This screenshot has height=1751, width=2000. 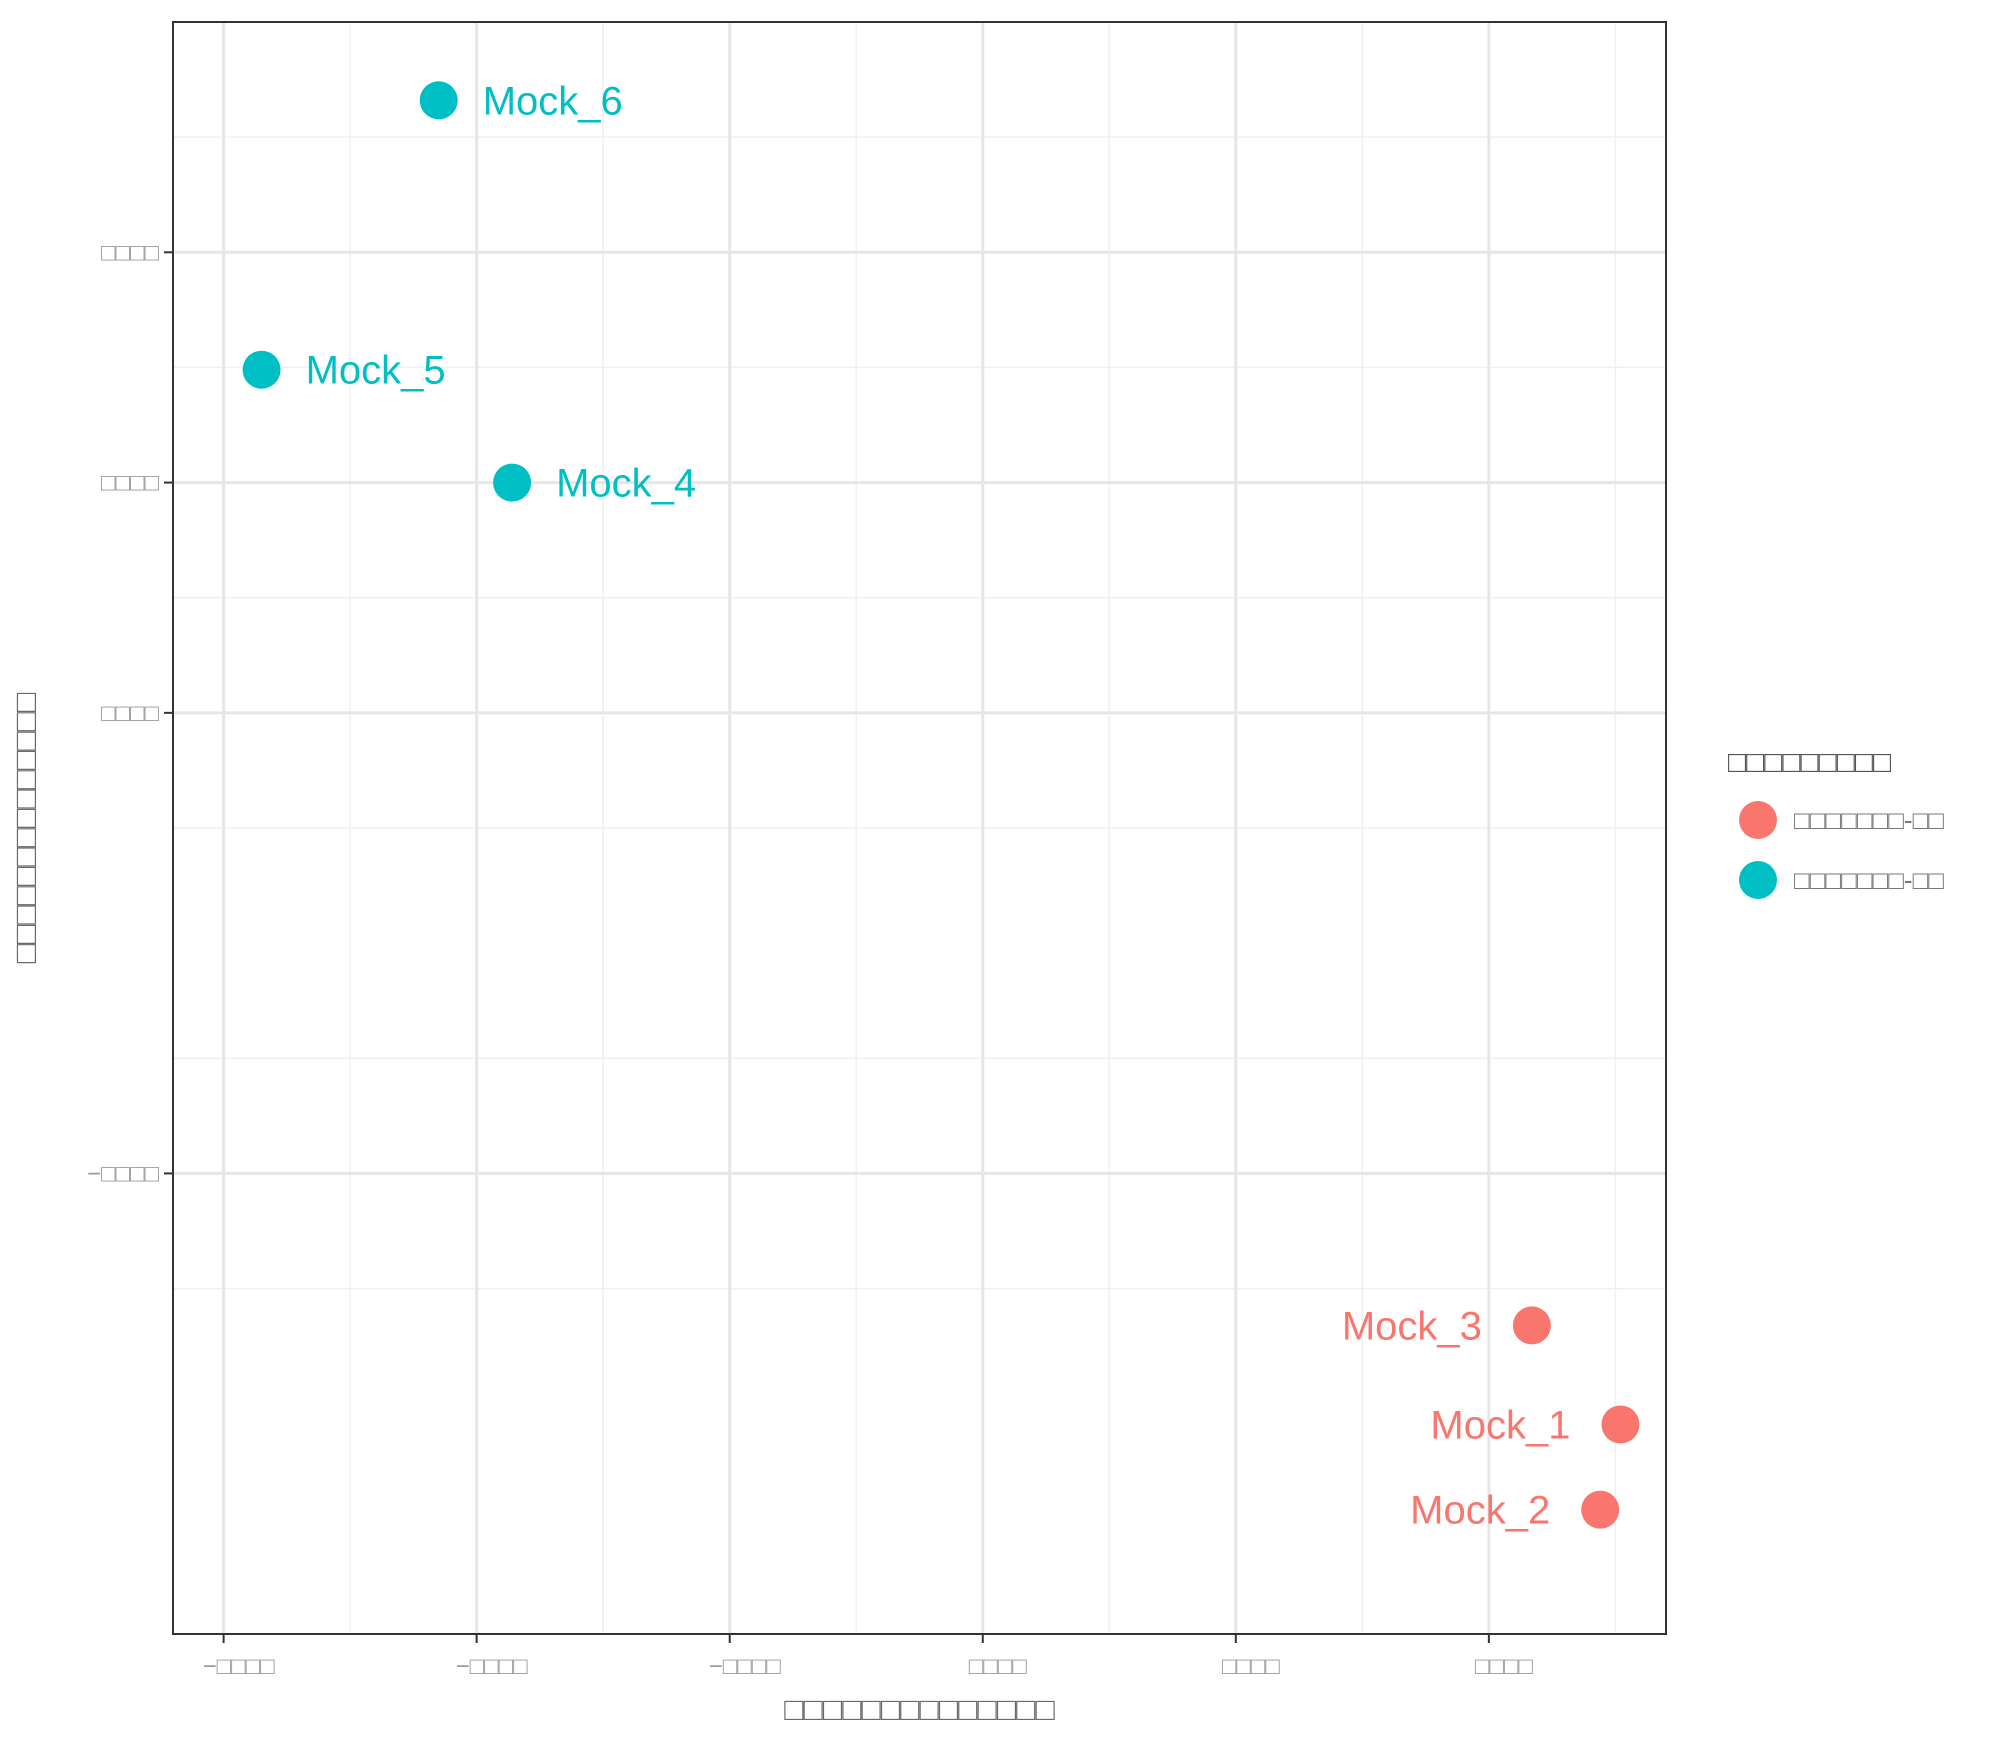 I want to click on point-label: Mock_3, so click(x=1412, y=1326).